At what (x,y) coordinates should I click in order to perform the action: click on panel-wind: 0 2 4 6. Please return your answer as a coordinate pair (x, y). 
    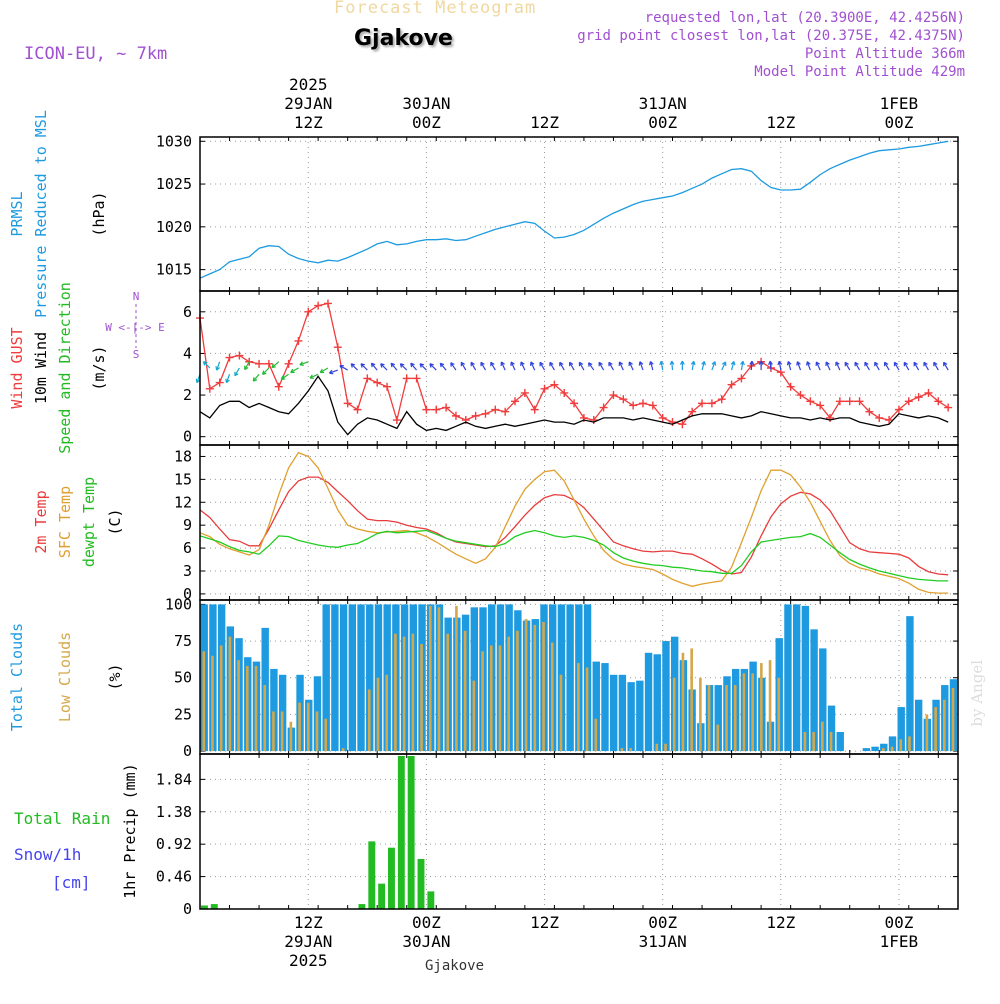
    Looking at the image, I should click on (571, 368).